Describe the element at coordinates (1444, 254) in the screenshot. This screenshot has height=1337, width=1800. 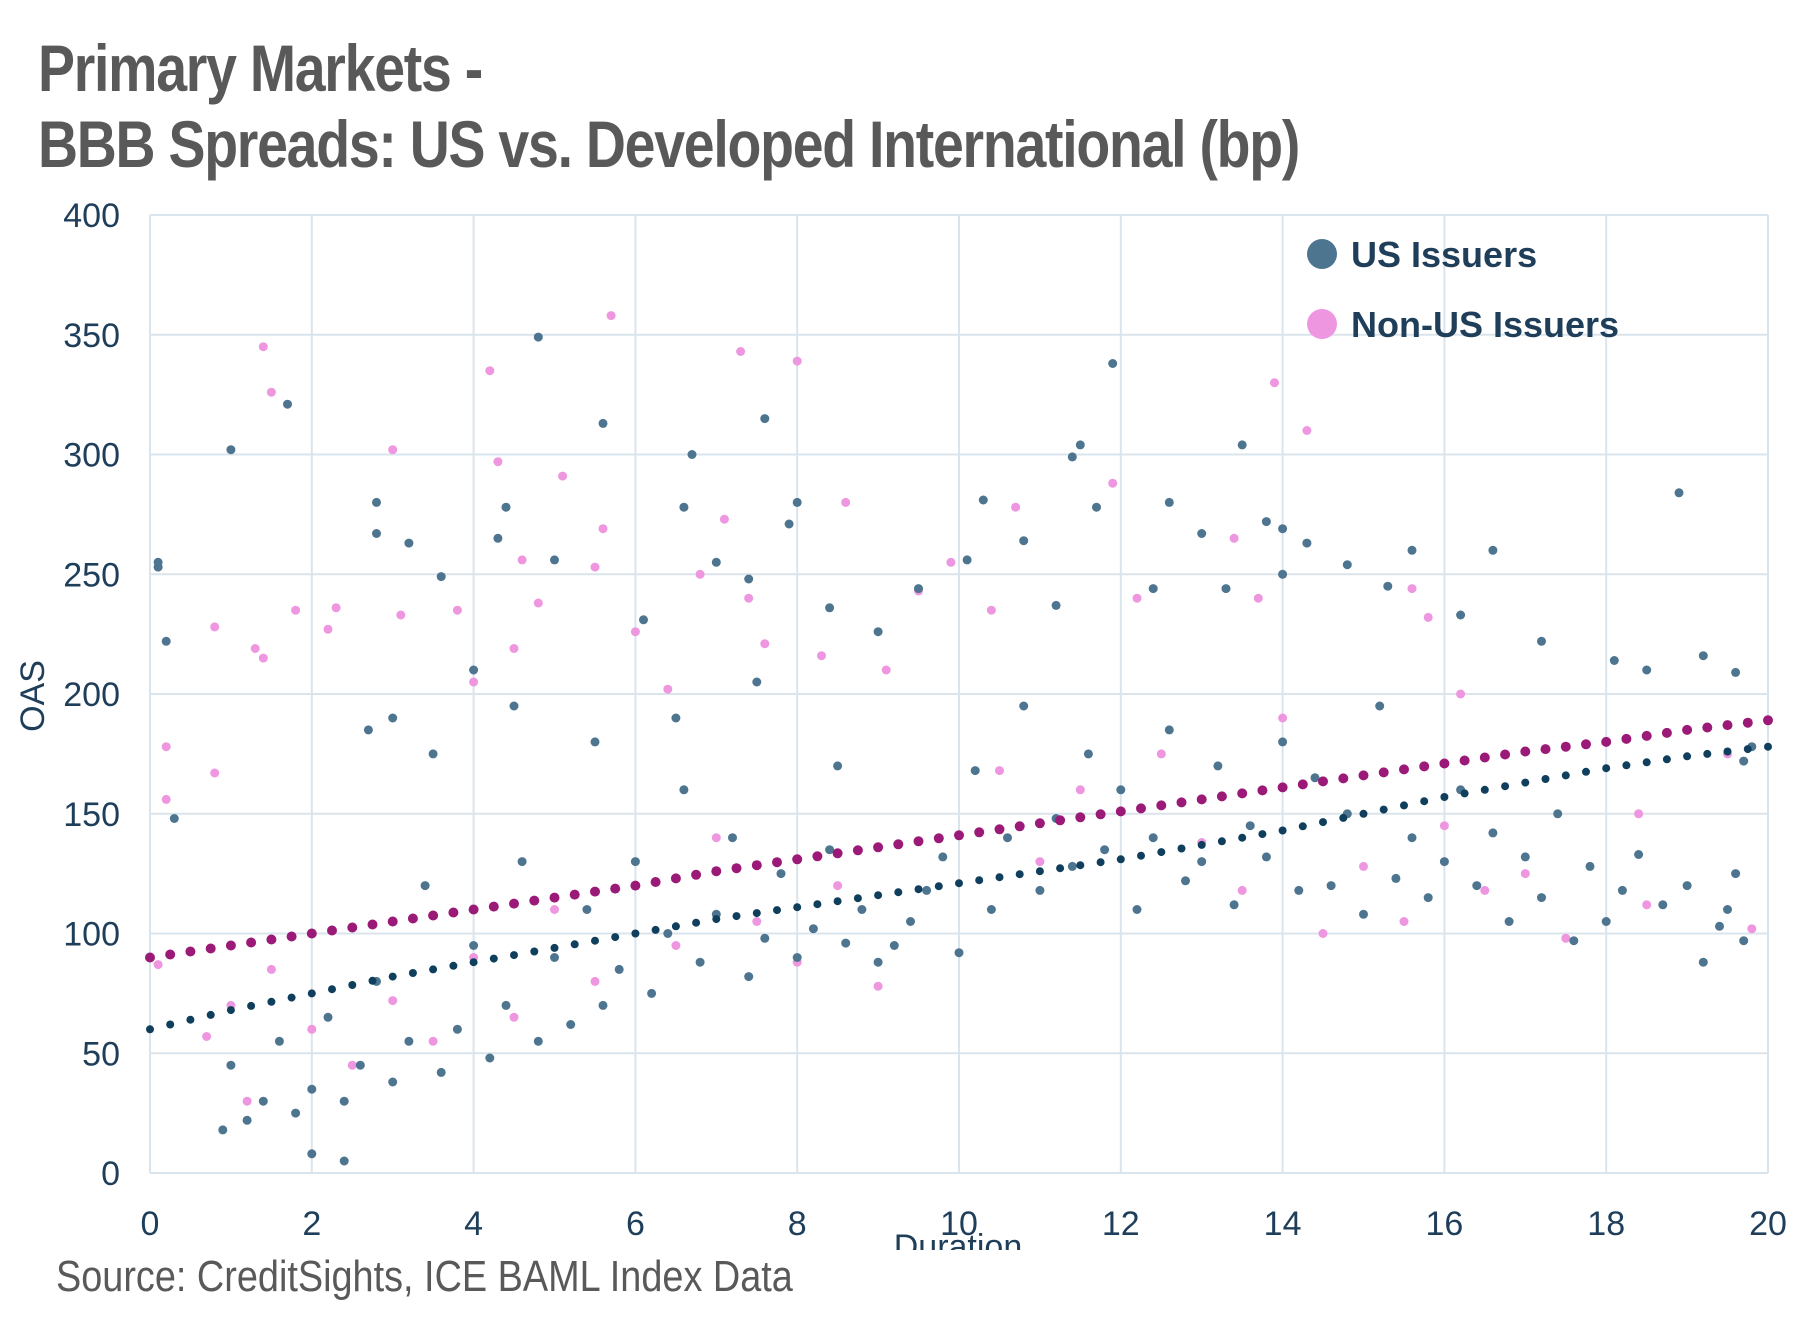
I see `legend-label-us: US Issuers` at that location.